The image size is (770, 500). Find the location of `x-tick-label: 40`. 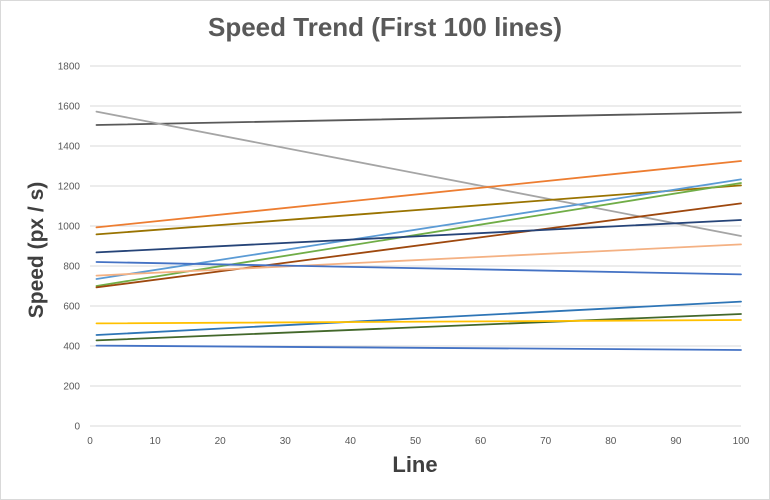

x-tick-label: 40 is located at coordinates (351, 441).